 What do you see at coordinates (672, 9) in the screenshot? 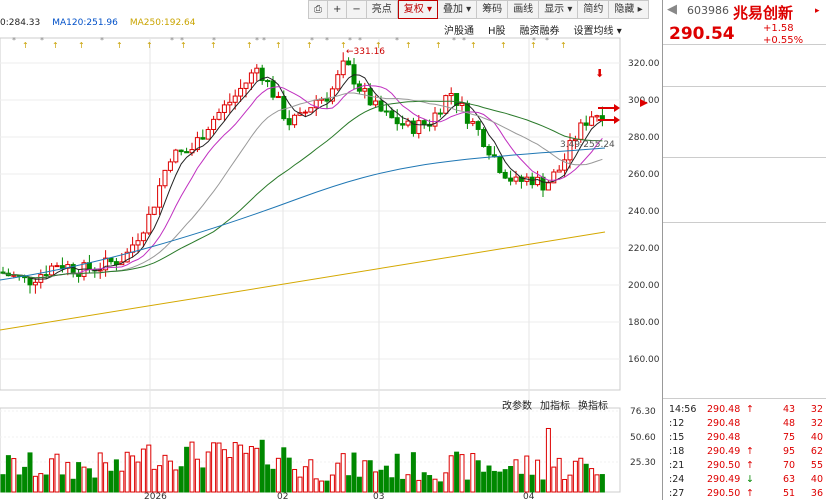
I see `back-arrow-icon: ◀` at bounding box center [672, 9].